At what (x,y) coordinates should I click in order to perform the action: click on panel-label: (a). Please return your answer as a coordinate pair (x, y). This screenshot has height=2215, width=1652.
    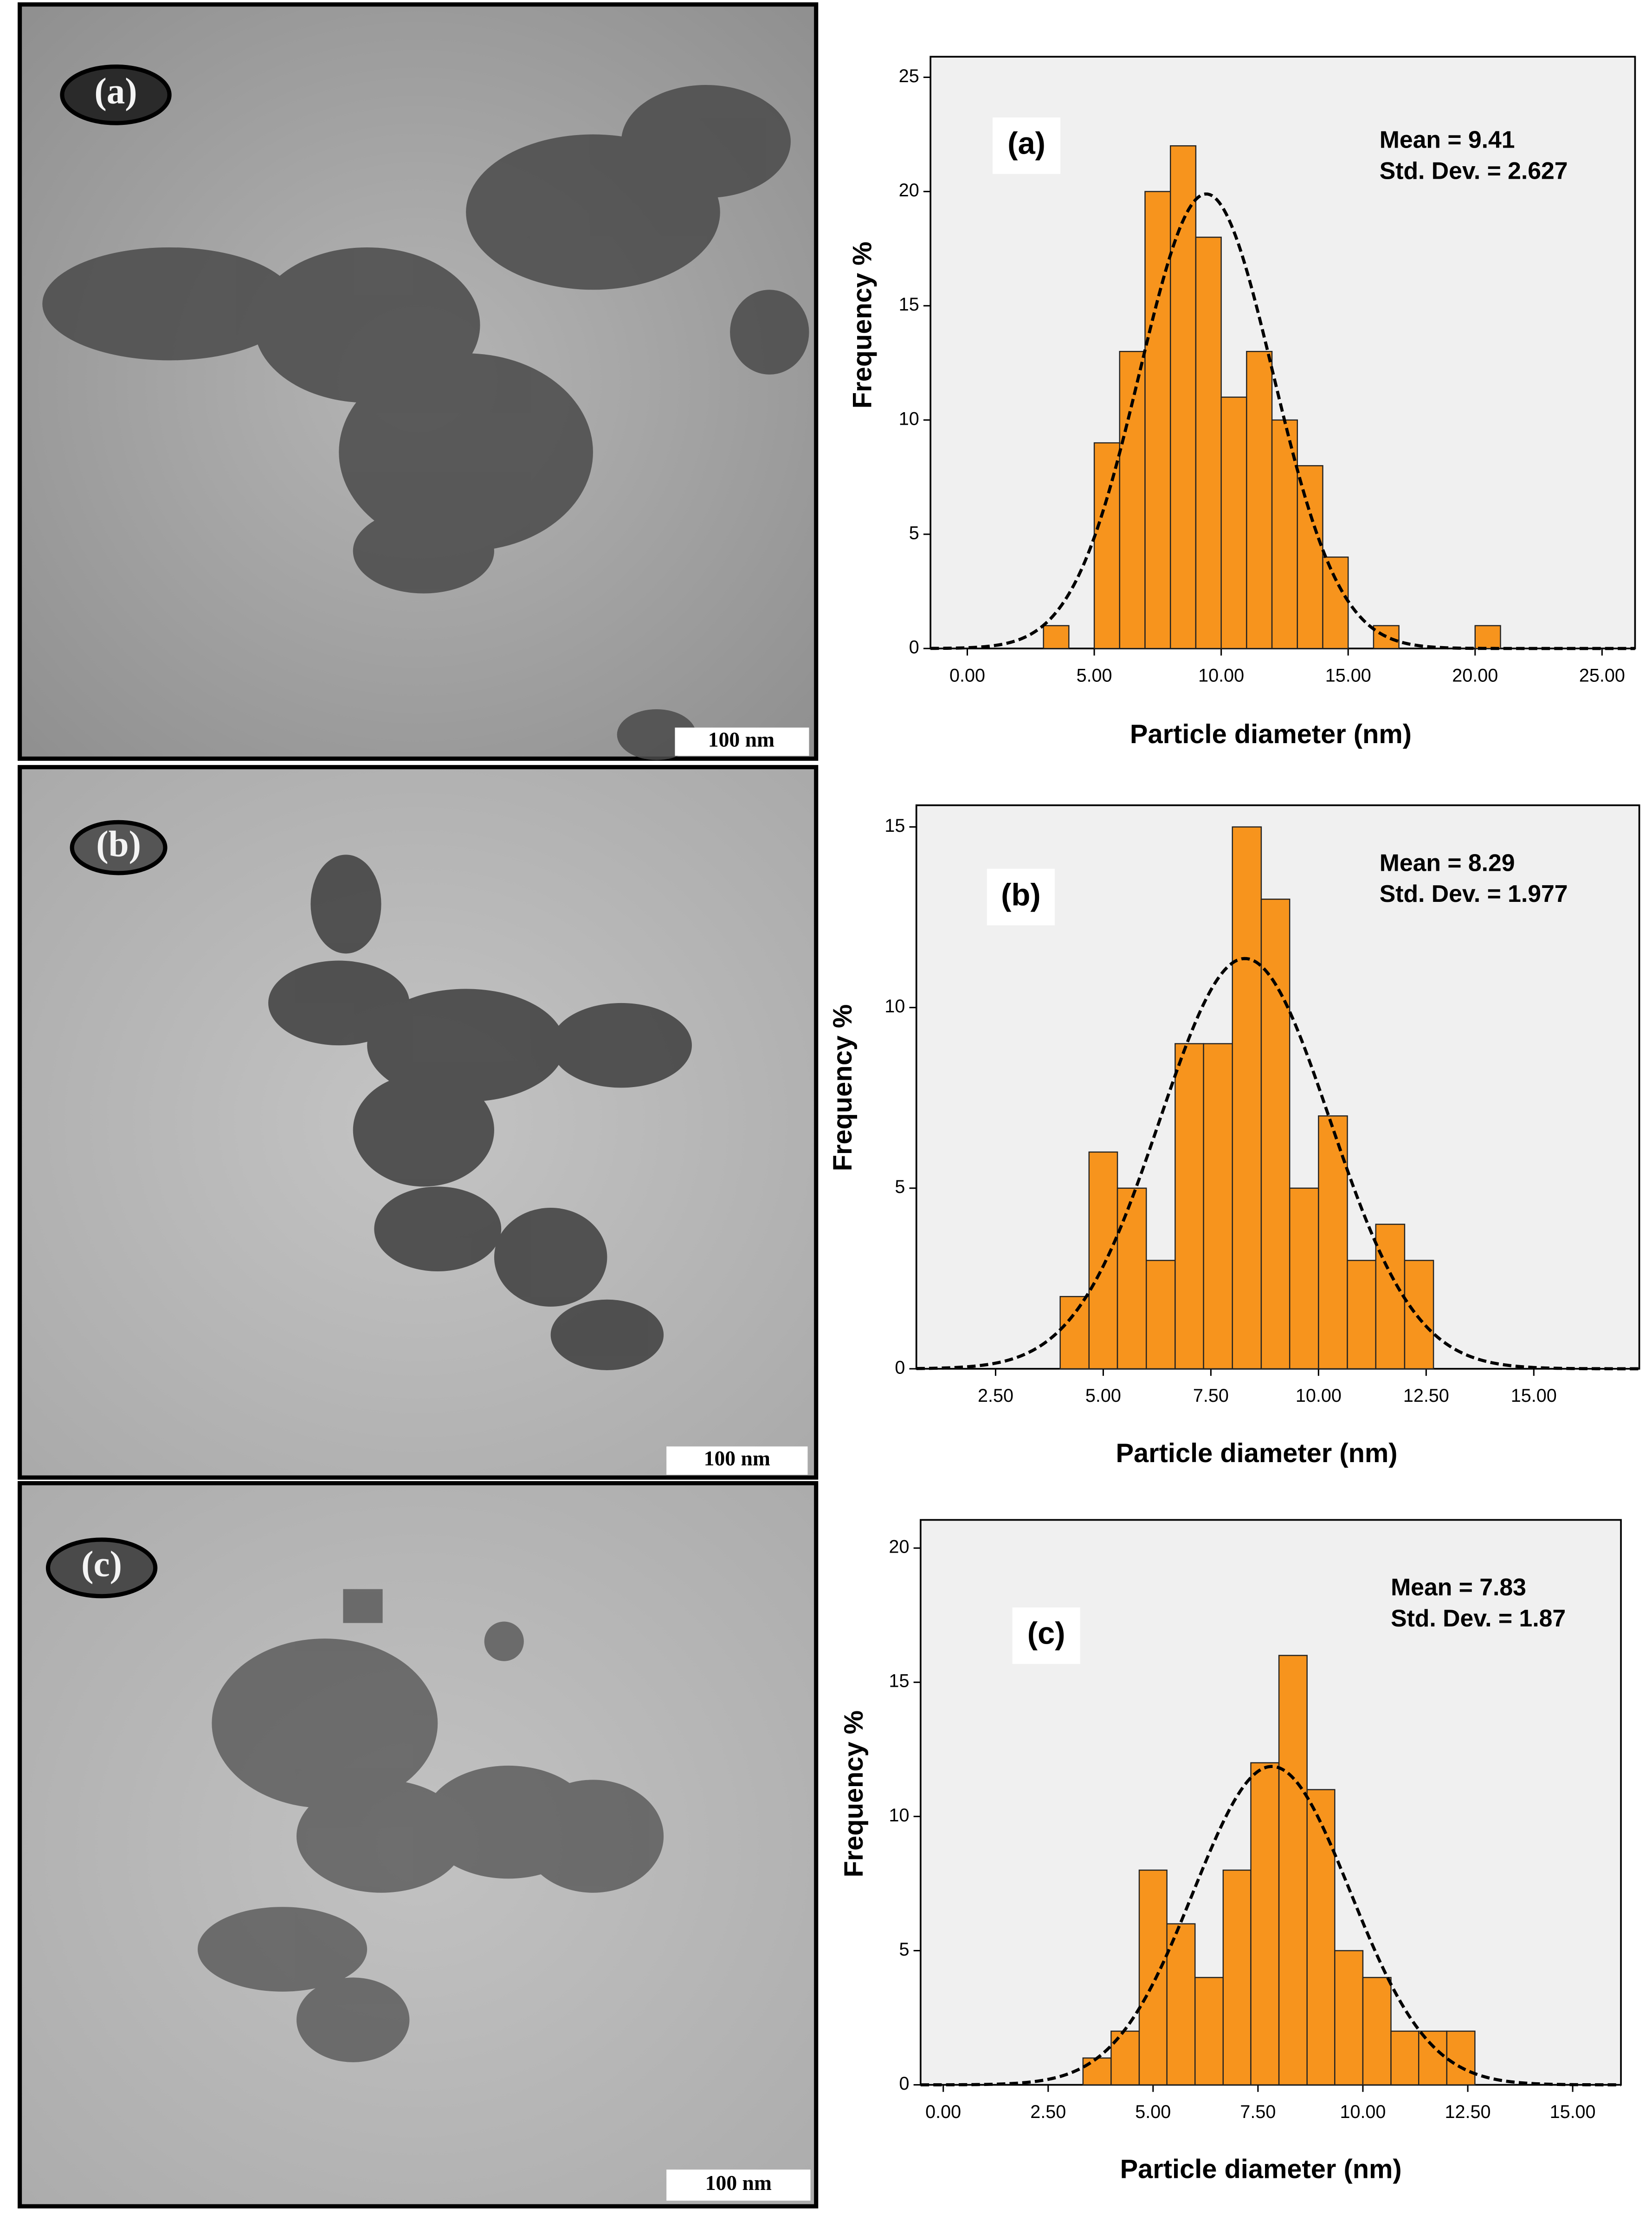
    Looking at the image, I should click on (1026, 144).